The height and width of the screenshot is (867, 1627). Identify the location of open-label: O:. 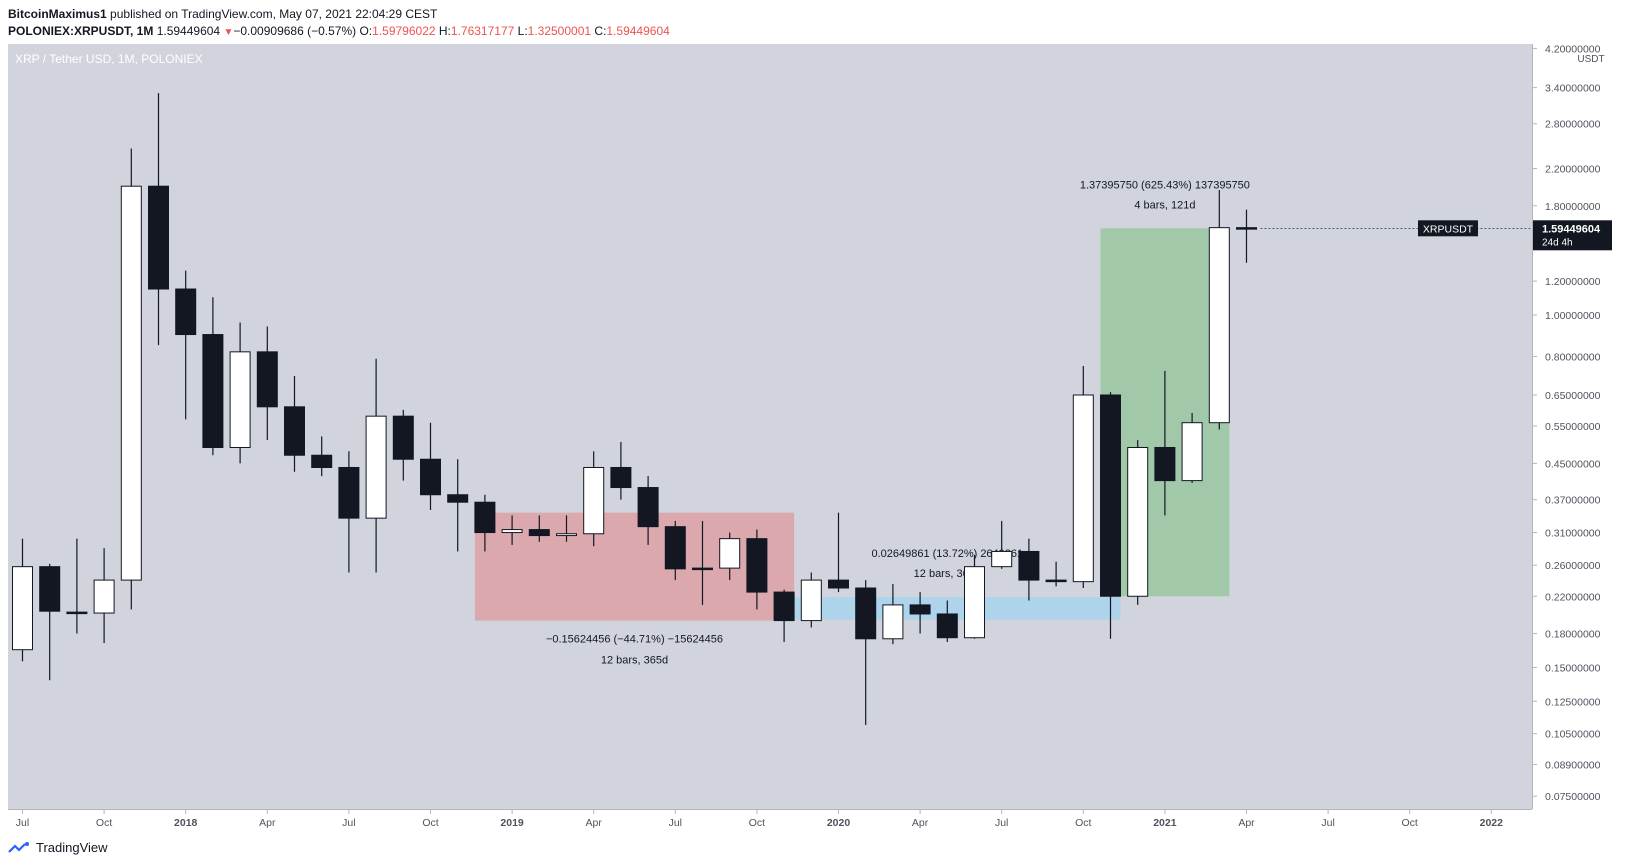
(366, 31).